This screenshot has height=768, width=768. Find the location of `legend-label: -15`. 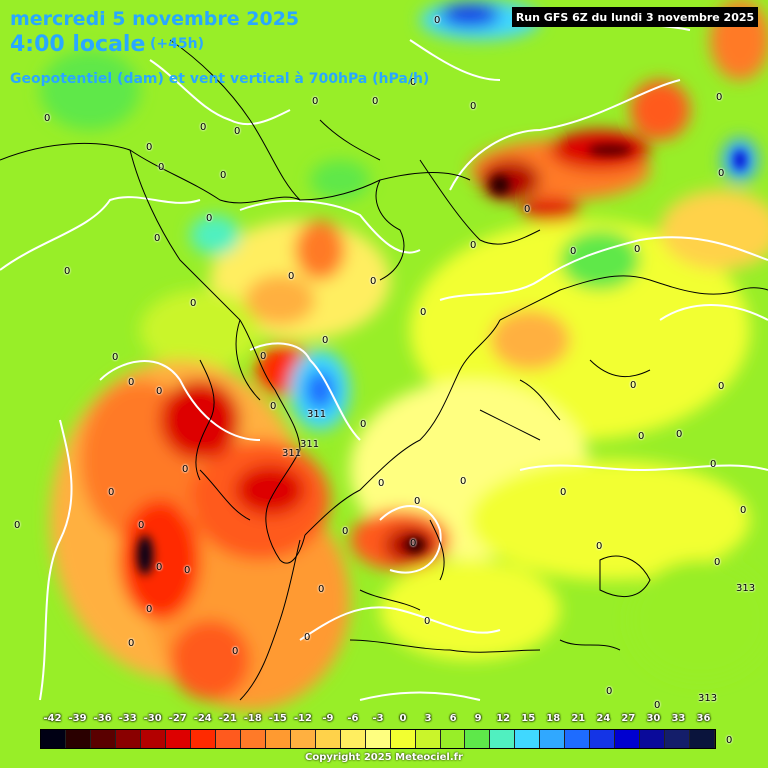

legend-label: -15 is located at coordinates (277, 718).